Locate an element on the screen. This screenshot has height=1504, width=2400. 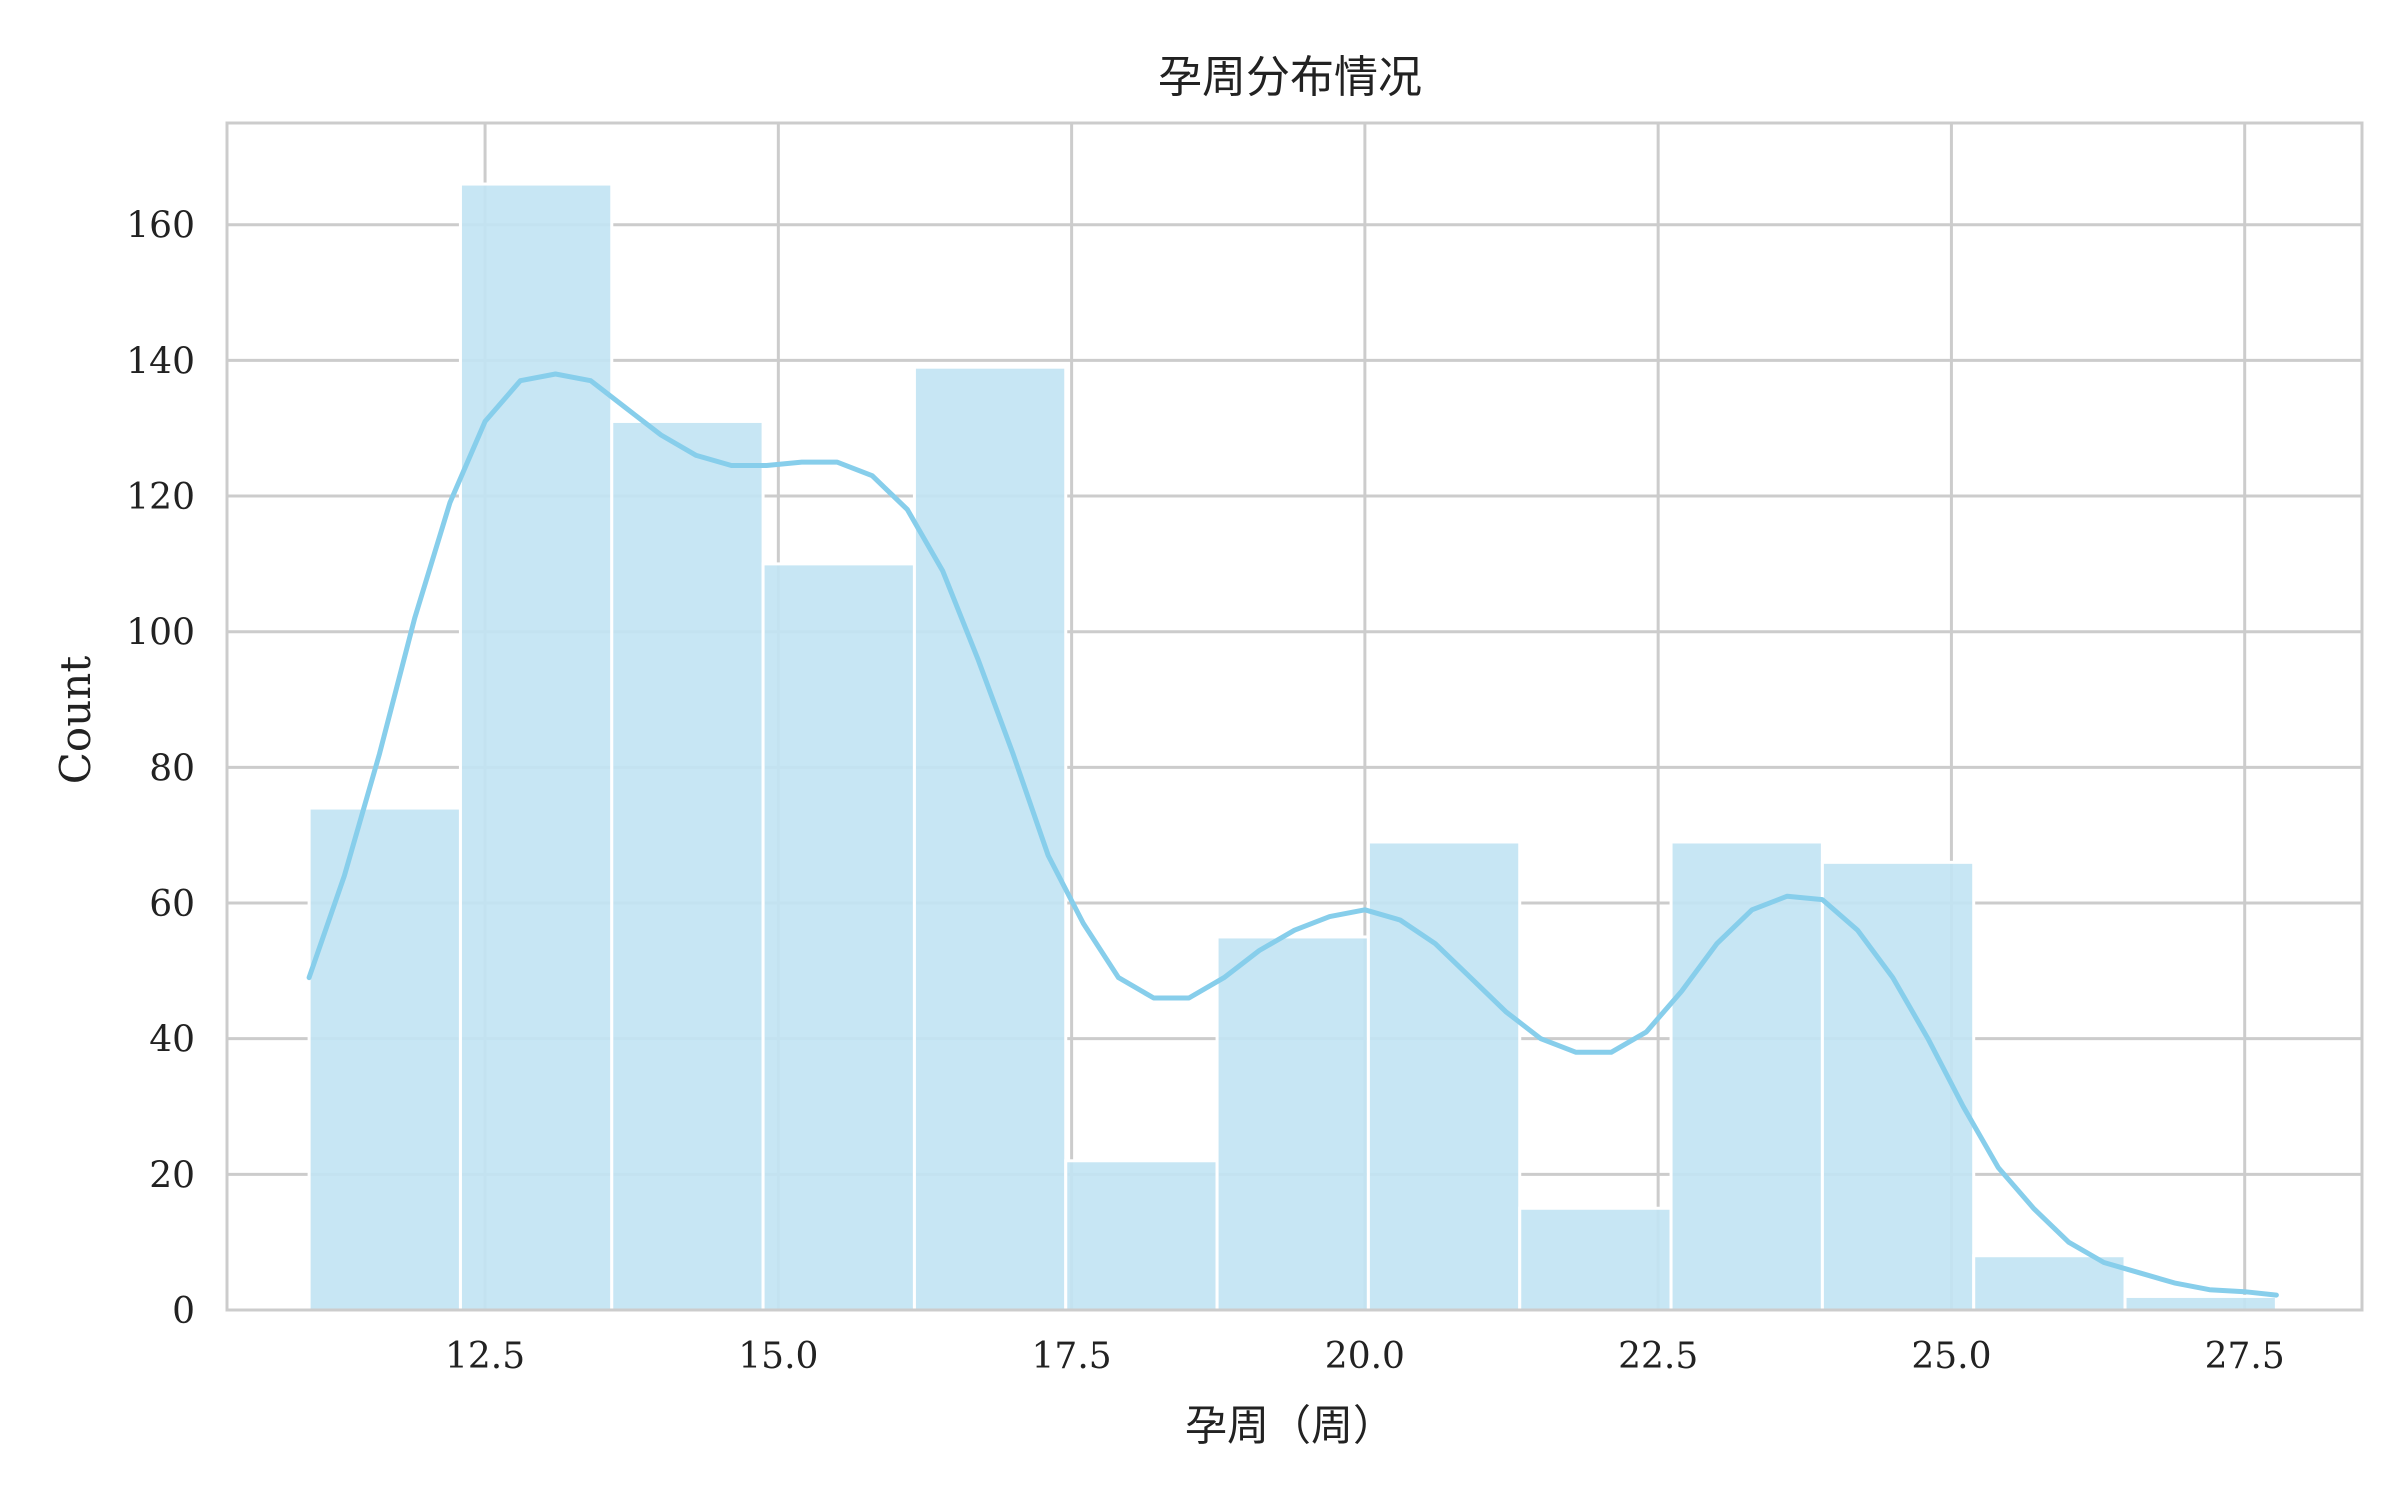
y-tick-label: 0 is located at coordinates (183, 1311).